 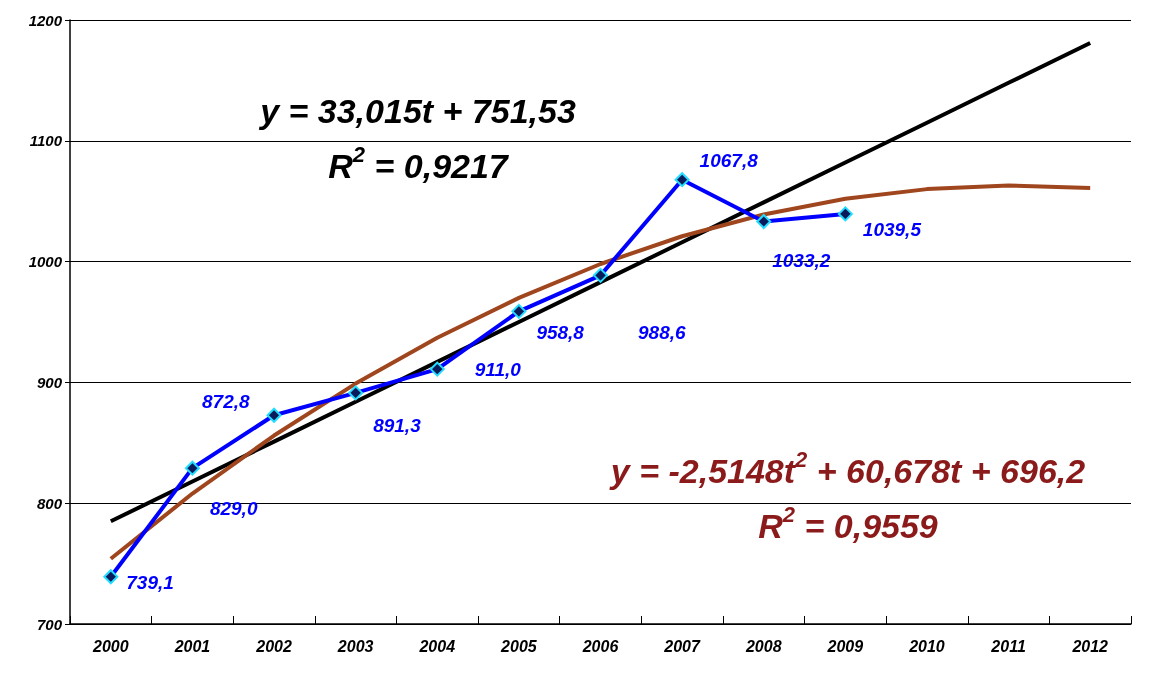 What do you see at coordinates (600, 646) in the screenshot?
I see `x-tick-label: 2006` at bounding box center [600, 646].